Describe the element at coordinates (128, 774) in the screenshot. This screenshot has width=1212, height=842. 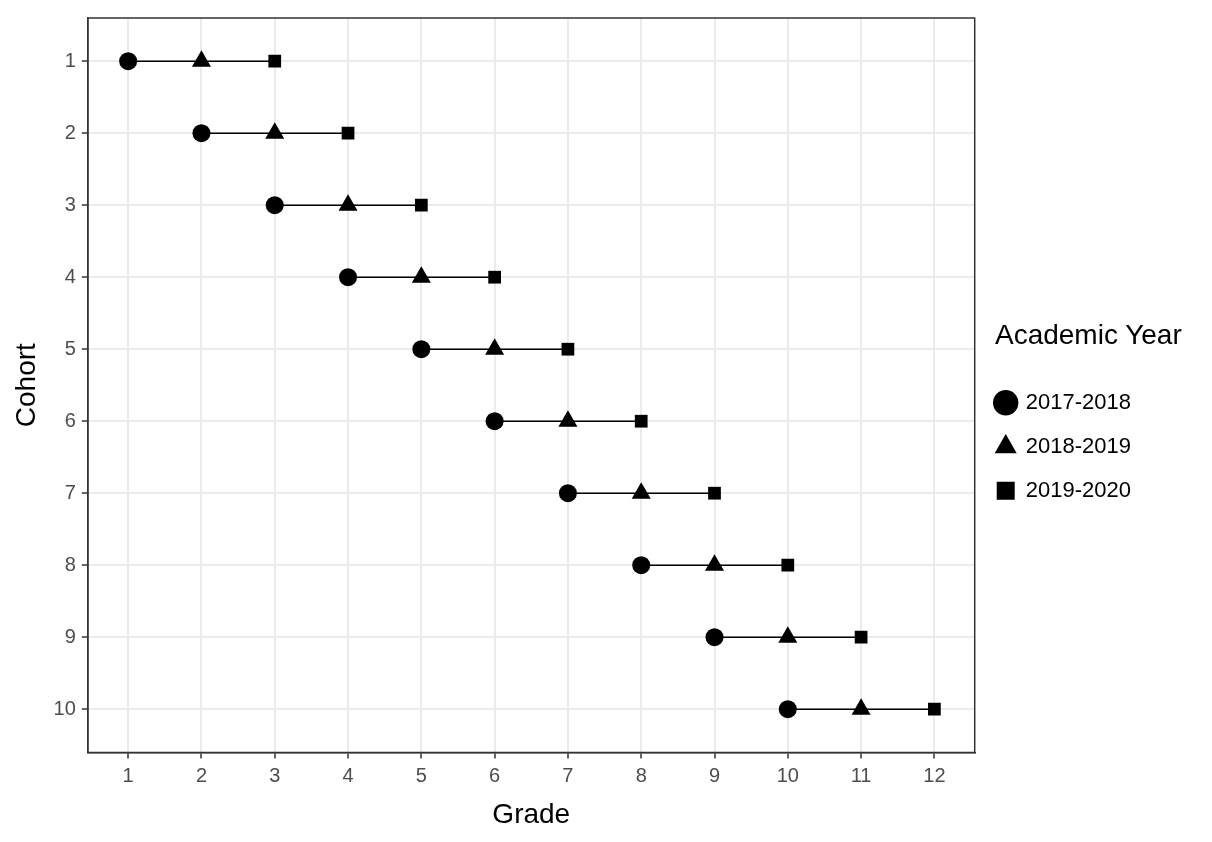
I see `x-tick-label: 1` at that location.